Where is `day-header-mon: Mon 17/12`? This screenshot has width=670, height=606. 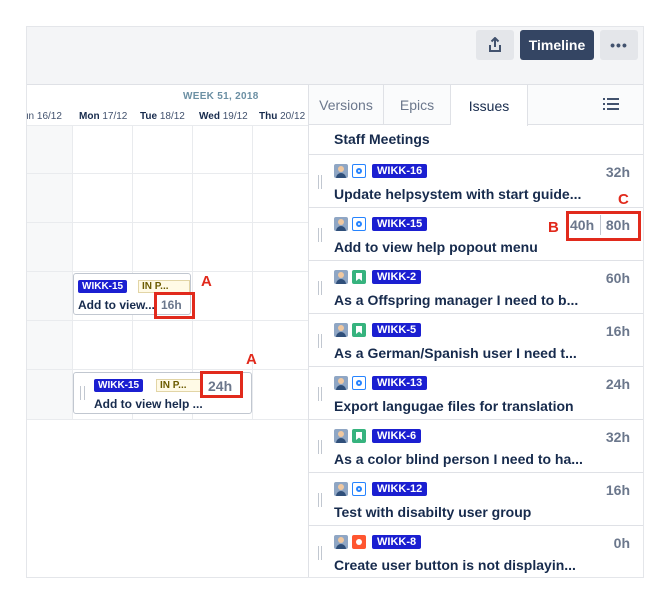 day-header-mon: Mon 17/12 is located at coordinates (103, 116).